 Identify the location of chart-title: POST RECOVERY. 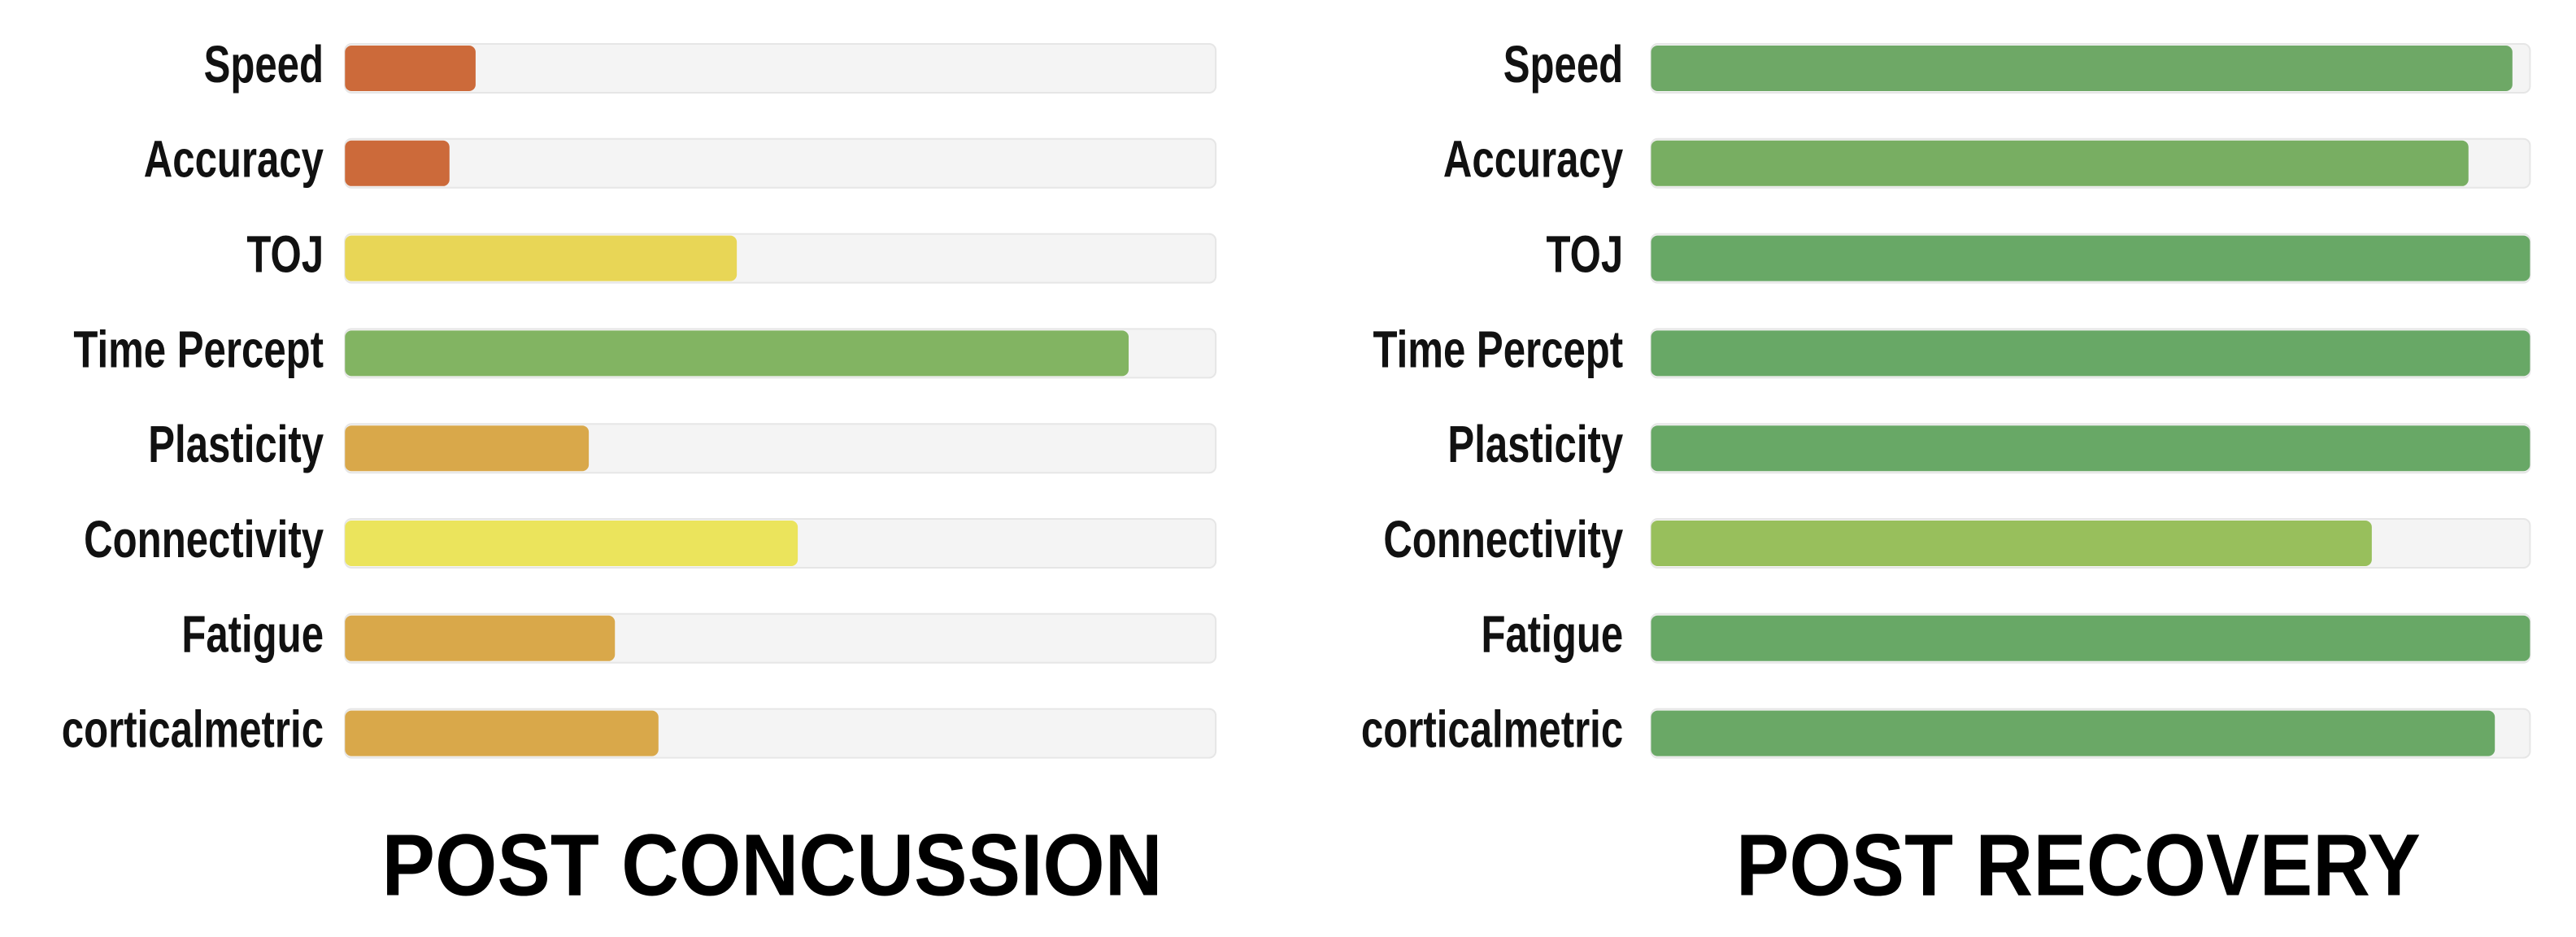
(2078, 864).